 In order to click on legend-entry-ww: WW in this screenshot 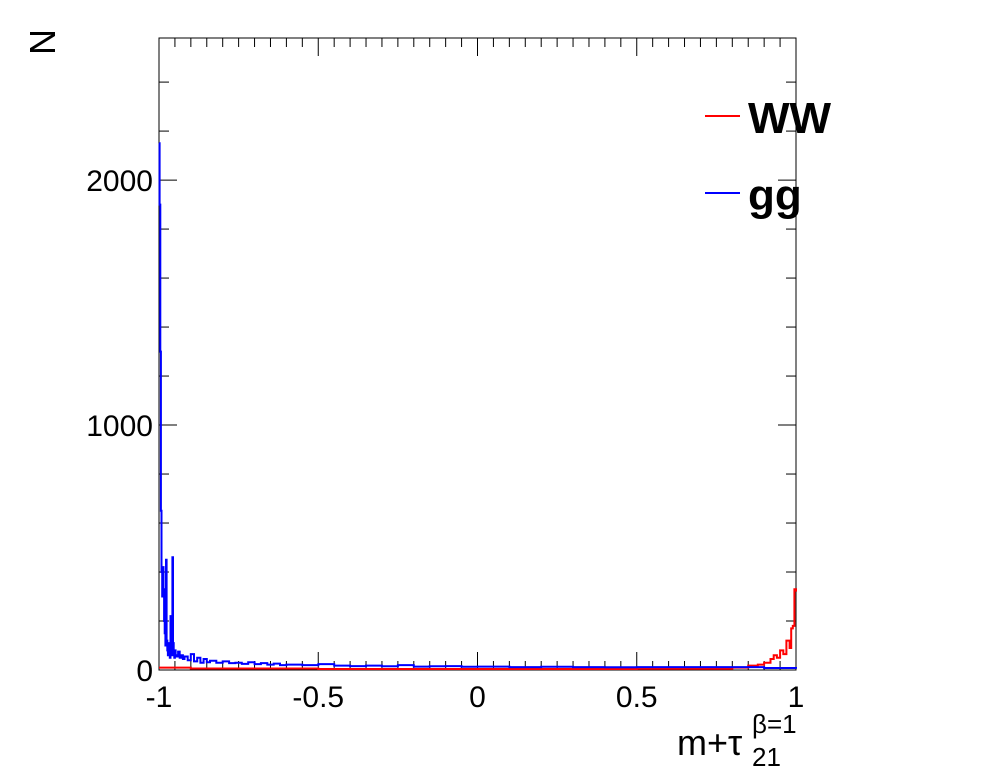, I will do `click(768, 118)`.